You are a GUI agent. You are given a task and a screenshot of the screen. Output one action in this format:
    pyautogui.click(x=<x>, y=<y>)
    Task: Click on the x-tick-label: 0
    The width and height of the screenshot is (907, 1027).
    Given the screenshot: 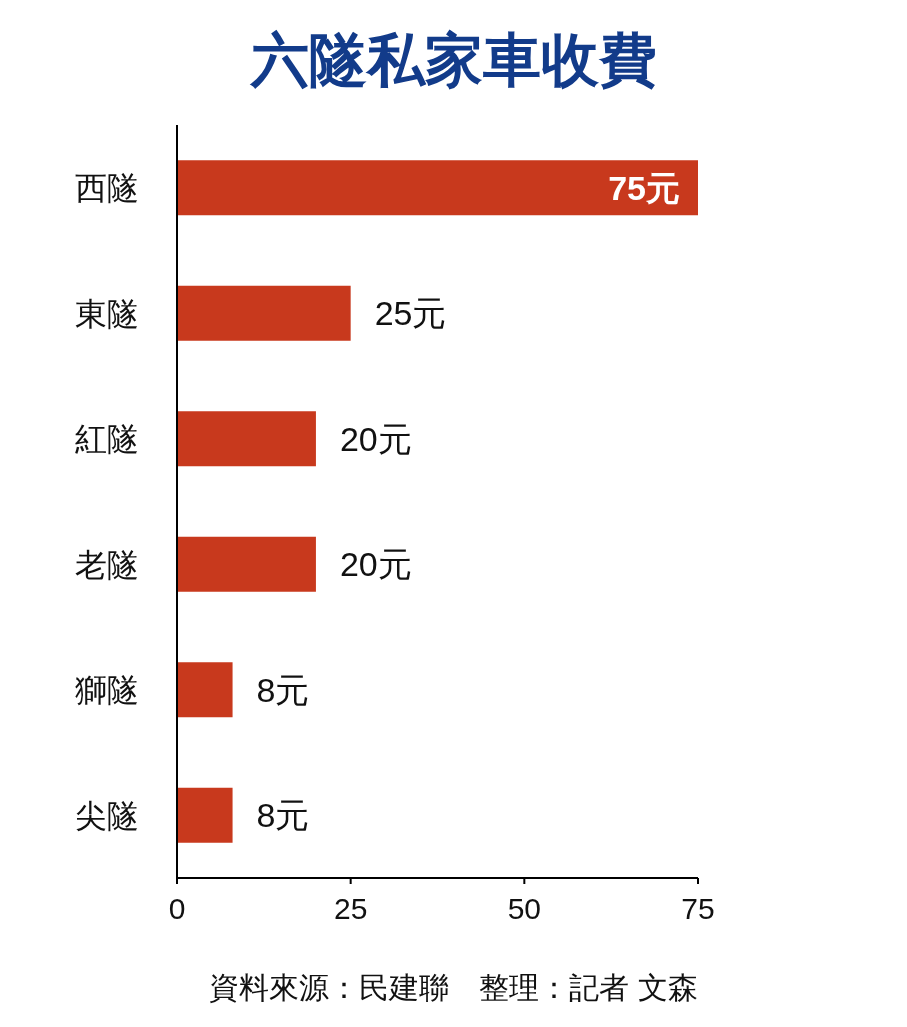 What is the action you would take?
    pyautogui.click(x=177, y=909)
    